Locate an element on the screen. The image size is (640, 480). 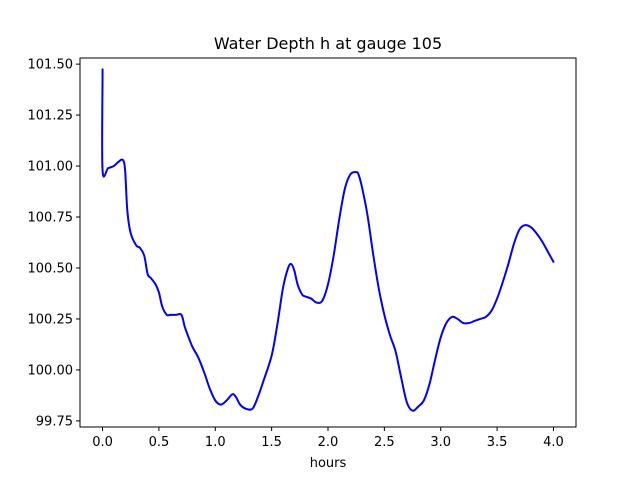
x-tick-label: 1.5 is located at coordinates (271, 442).